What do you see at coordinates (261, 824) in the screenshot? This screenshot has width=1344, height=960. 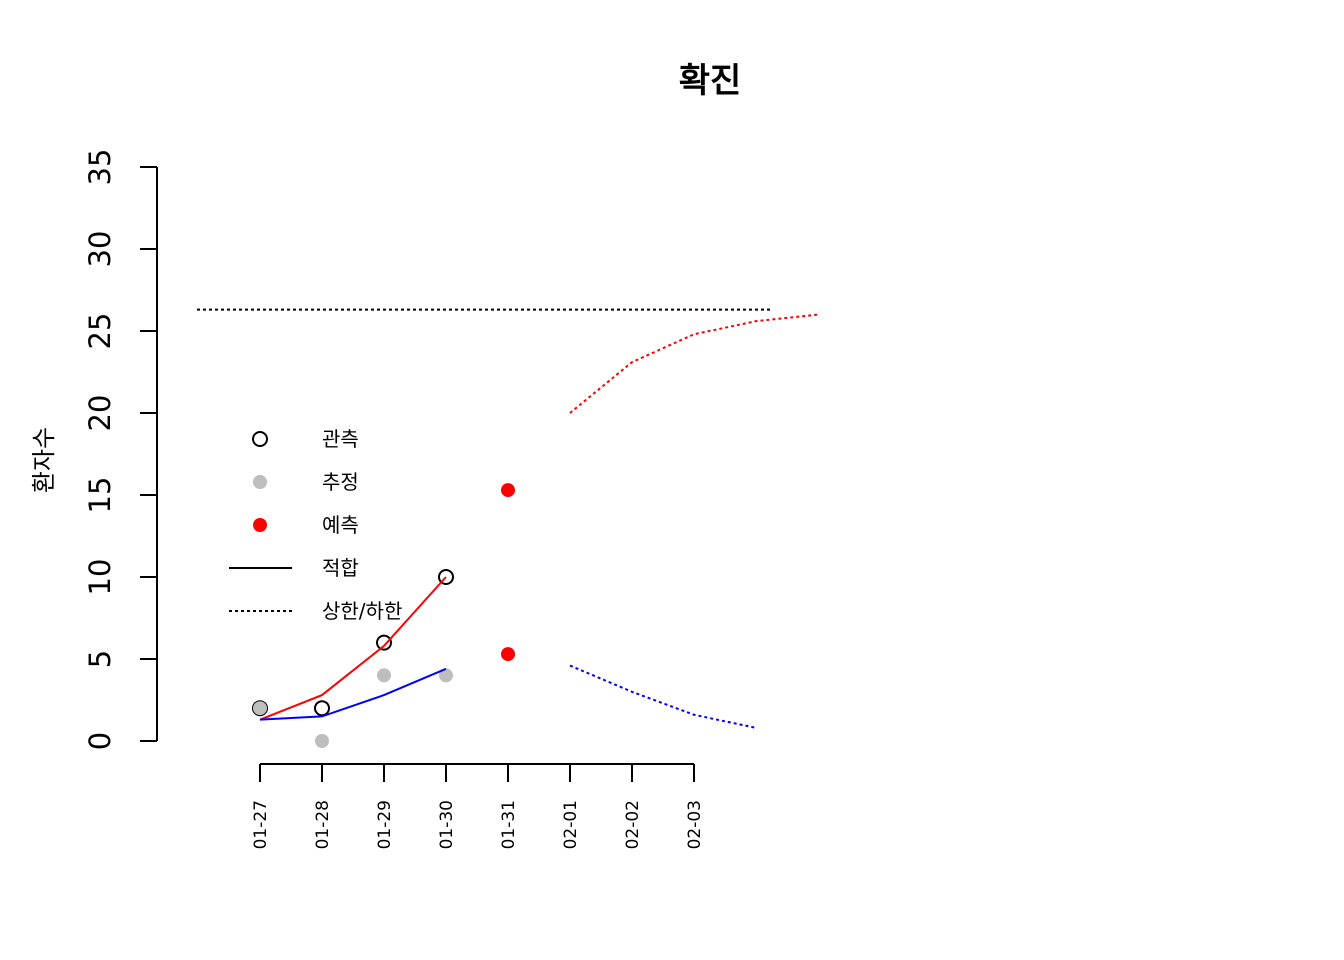 I see `x-tick-label: 01-27` at bounding box center [261, 824].